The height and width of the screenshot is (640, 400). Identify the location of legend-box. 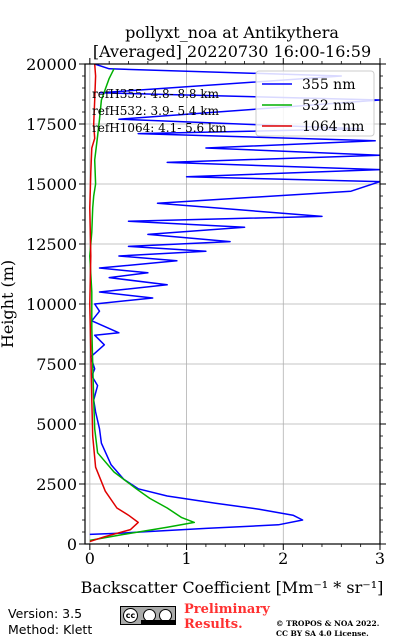
(315, 103).